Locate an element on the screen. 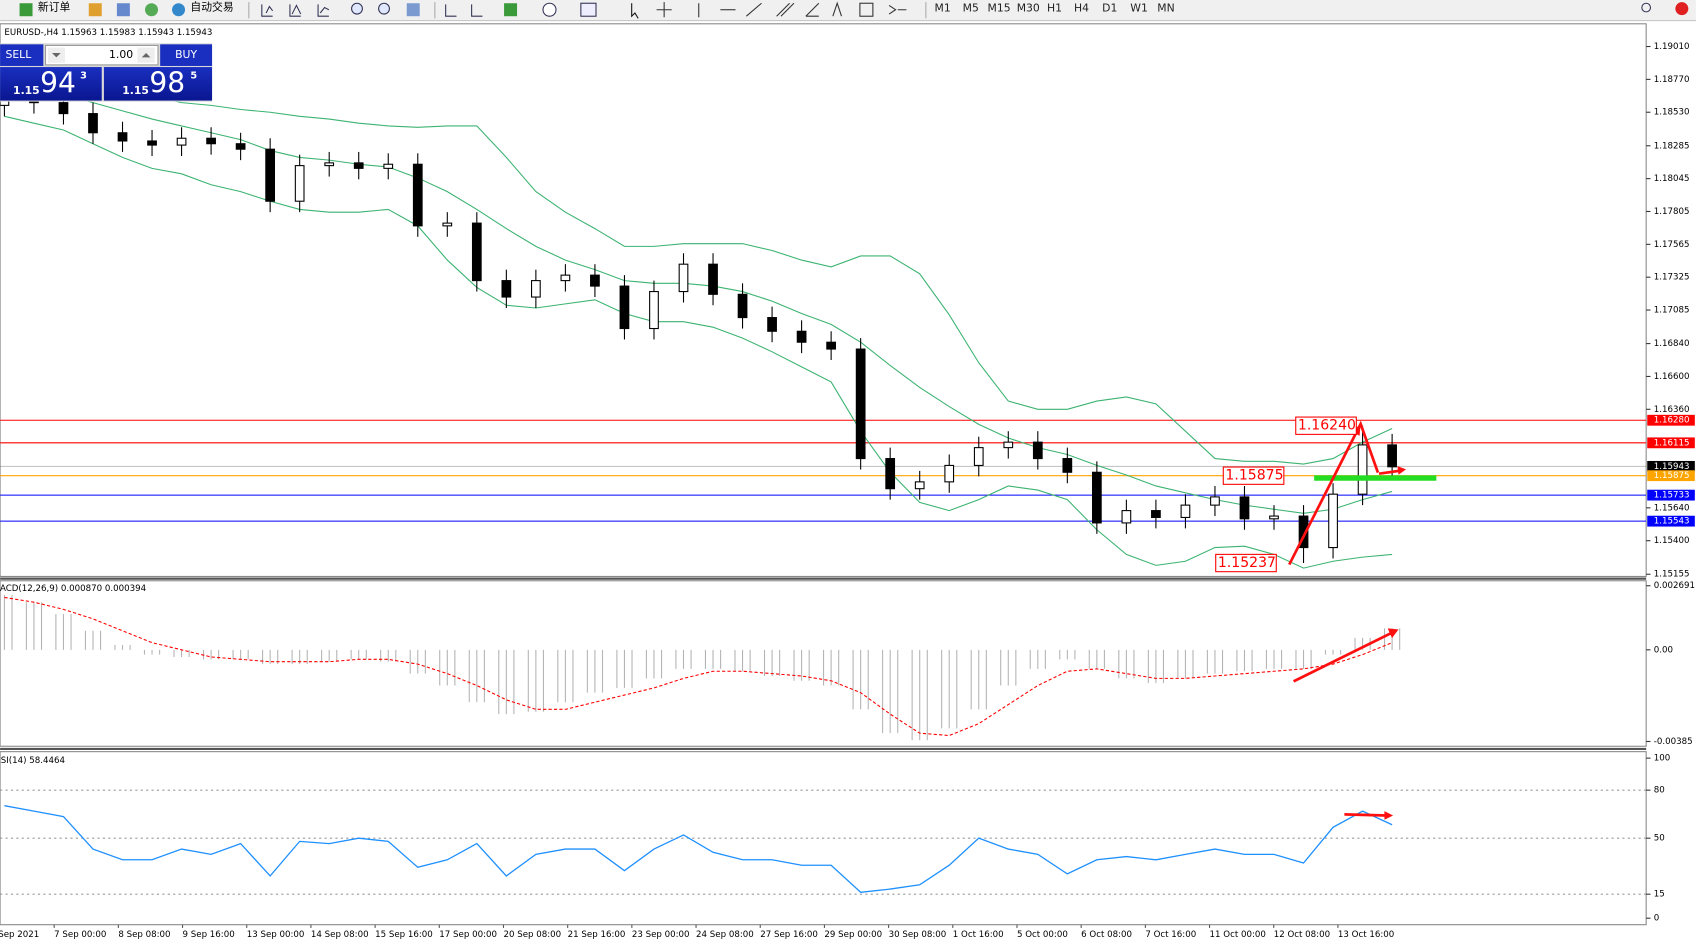 This screenshot has height=942, width=1696. timeframe-button: M30 is located at coordinates (1028, 8).